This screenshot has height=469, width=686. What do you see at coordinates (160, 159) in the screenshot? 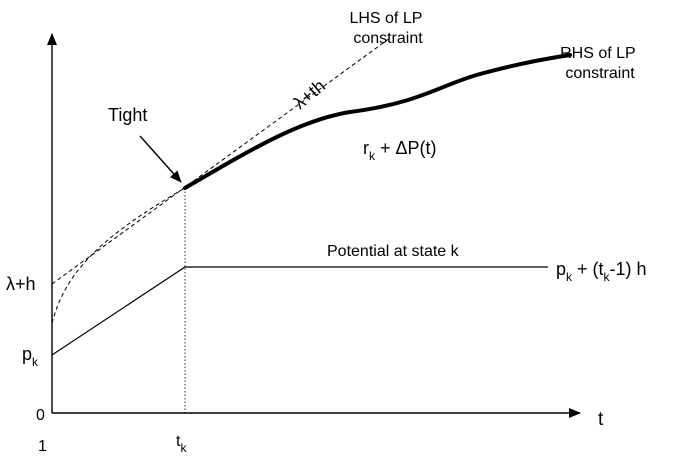
I see `tight-arrow` at bounding box center [160, 159].